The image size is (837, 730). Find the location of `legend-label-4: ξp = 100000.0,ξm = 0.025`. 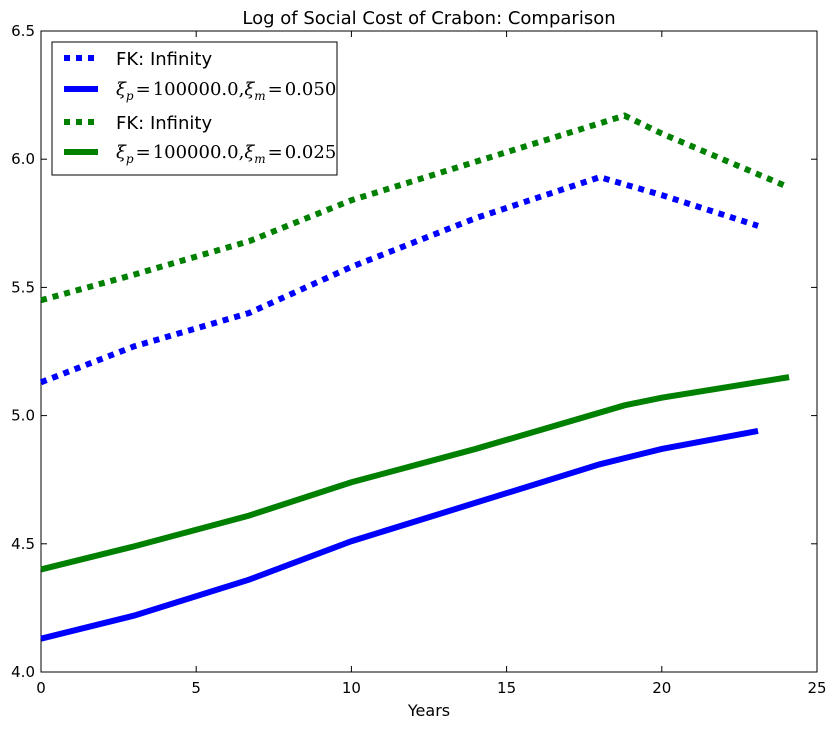

legend-label-4: ξp = 100000.0,ξm = 0.025 is located at coordinates (226, 154).